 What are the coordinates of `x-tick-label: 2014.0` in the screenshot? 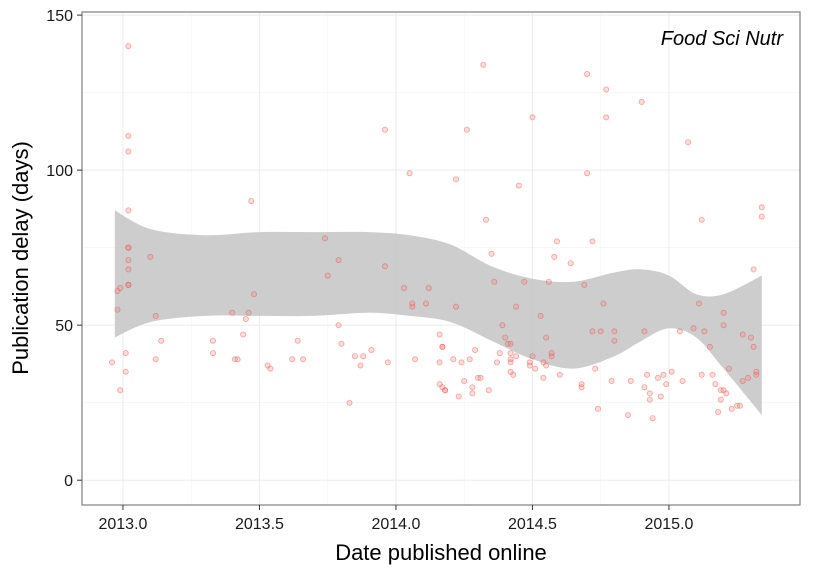 It's located at (395, 524).